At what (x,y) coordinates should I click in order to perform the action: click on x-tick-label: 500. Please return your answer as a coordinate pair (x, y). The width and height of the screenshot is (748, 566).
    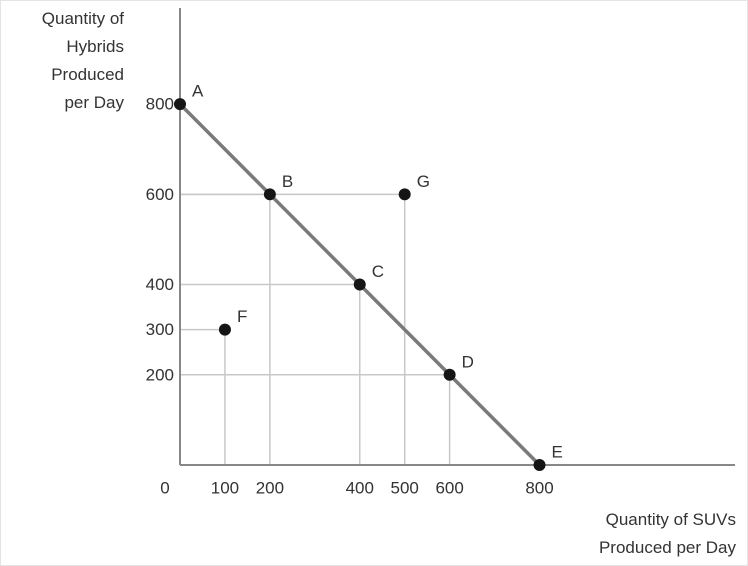
    Looking at the image, I should click on (405, 487).